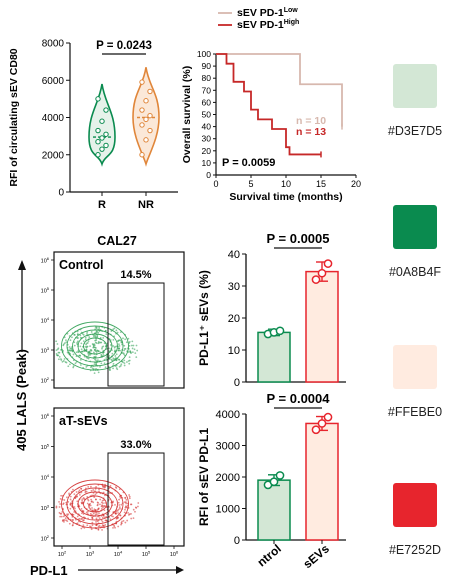 The image size is (474, 577). Describe the element at coordinates (207, 115) in the screenshot. I see `y-tick-label: 50` at that location.